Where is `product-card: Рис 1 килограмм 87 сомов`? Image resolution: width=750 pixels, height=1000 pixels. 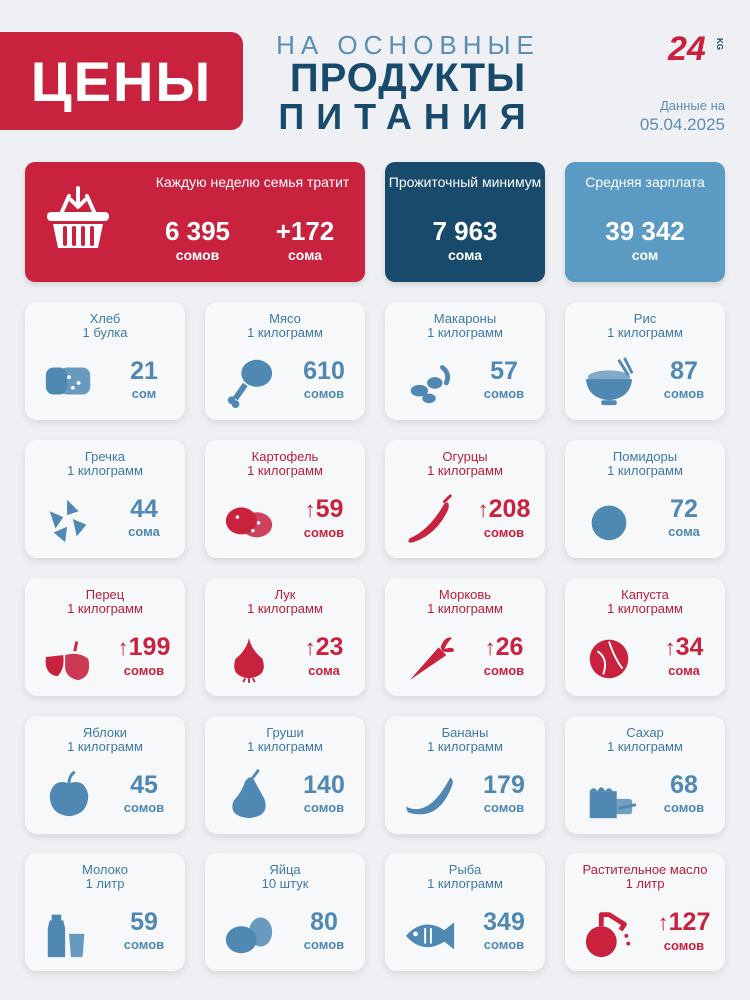
product-card: Рис 1 килограмм 87 сомов is located at coordinates (645, 361).